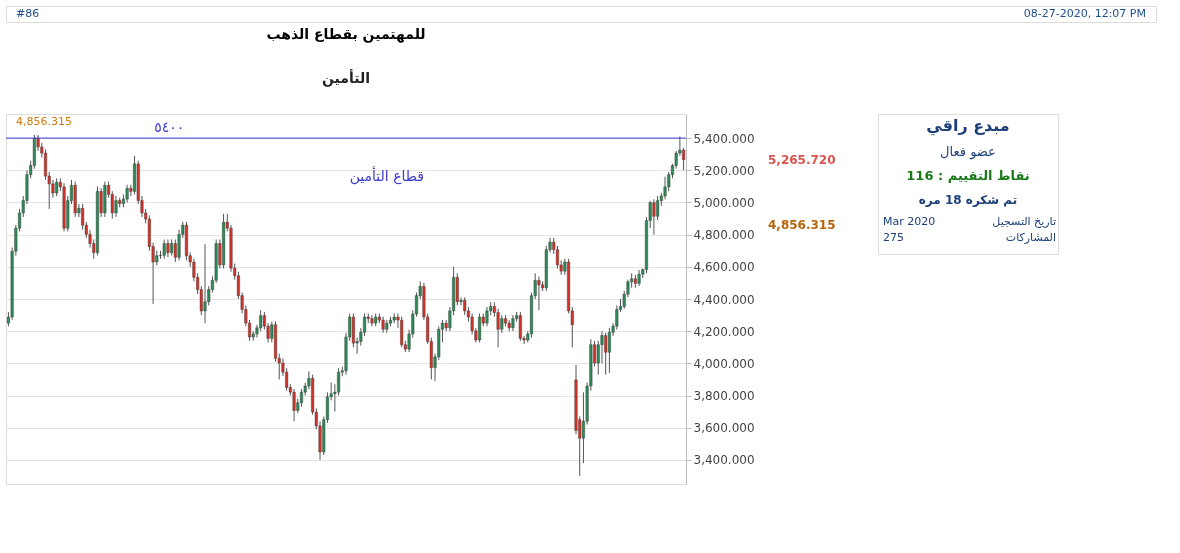 The height and width of the screenshot is (553, 1180). What do you see at coordinates (1084, 13) in the screenshot?
I see `text: 08-27-2020, 12:07 PM` at bounding box center [1084, 13].